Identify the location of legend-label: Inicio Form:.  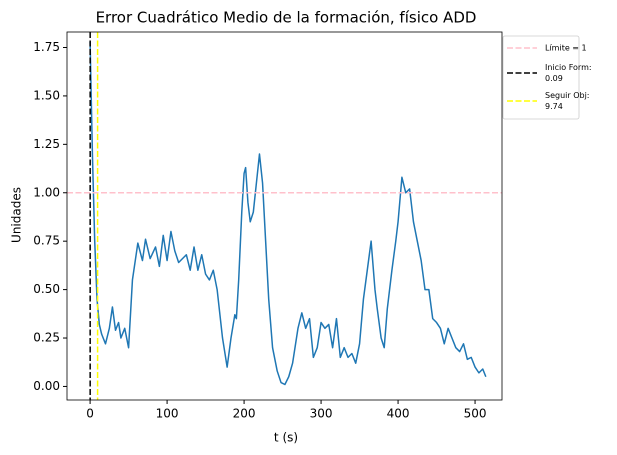
(568, 67).